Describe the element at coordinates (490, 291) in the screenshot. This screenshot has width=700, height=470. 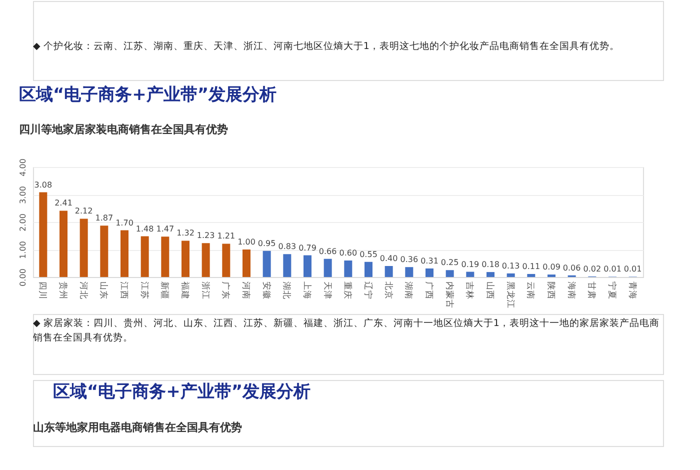
I see `x-tick-label: 山西` at that location.